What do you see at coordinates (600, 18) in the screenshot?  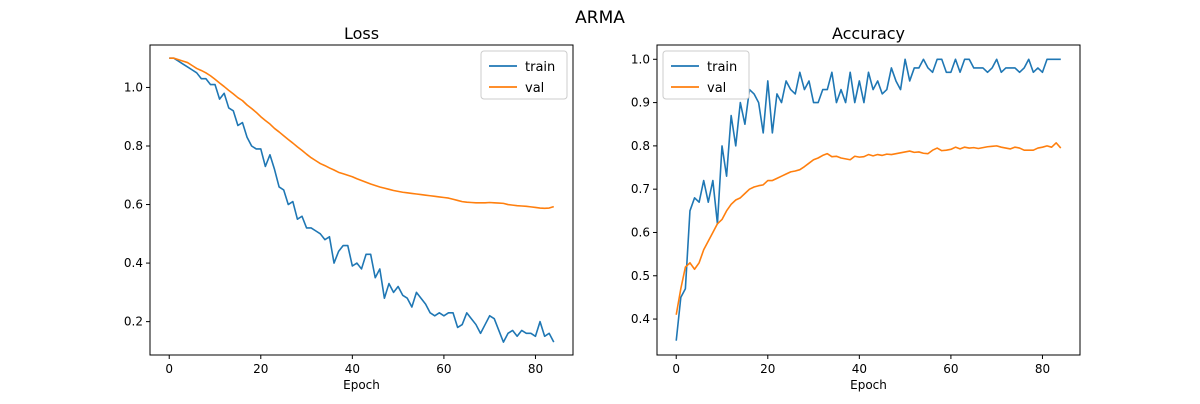 I see `figure-suptitle: ARMA` at bounding box center [600, 18].